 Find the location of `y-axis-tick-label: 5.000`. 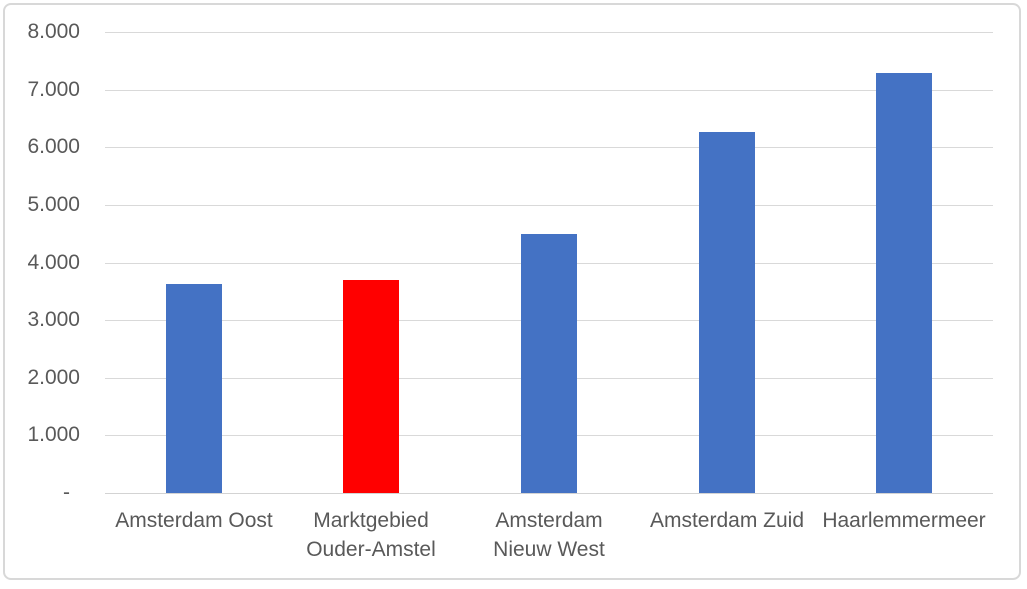

y-axis-tick-label: 5.000 is located at coordinates (53, 204).